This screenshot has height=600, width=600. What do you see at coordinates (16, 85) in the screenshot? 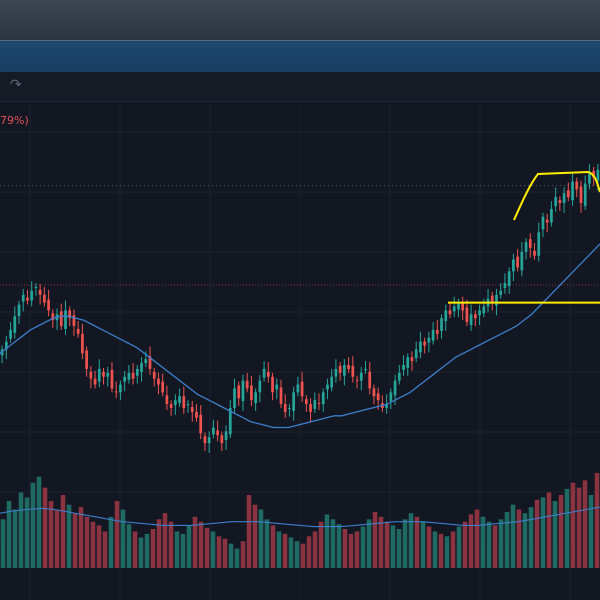
I see `redo-icon: ↷` at bounding box center [16, 85].